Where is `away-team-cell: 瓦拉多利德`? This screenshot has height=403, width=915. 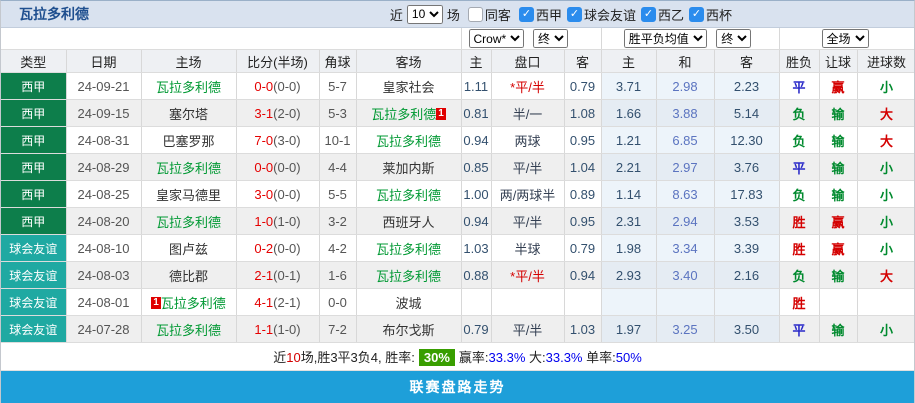 away-team-cell: 瓦拉多利德 is located at coordinates (409, 248).